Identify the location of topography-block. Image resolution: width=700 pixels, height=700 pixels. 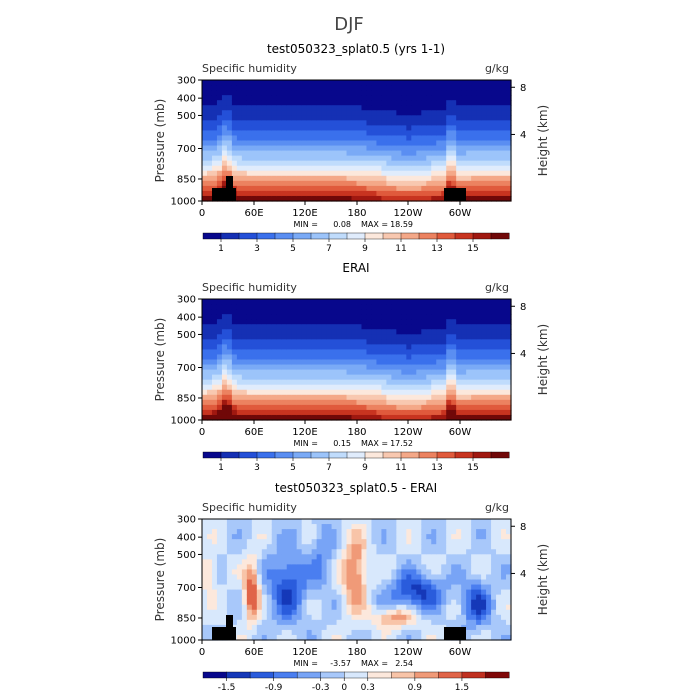
(455, 633).